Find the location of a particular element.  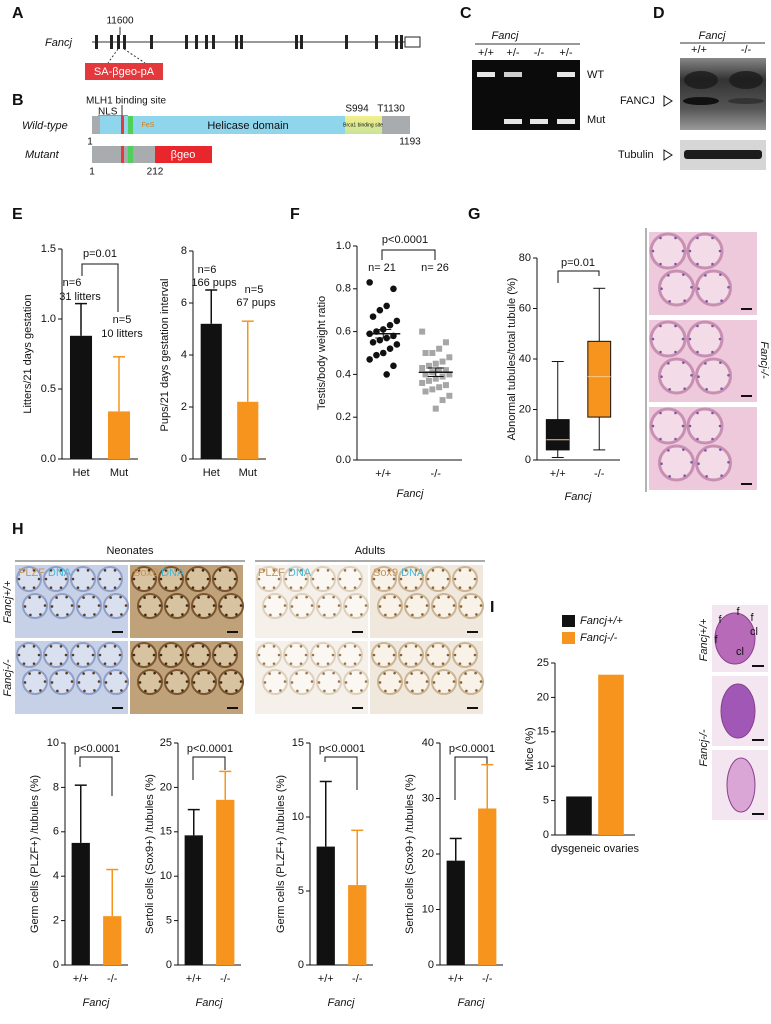

y-axis-label: Testis/body weight ratio is located at coordinates (322, 353).